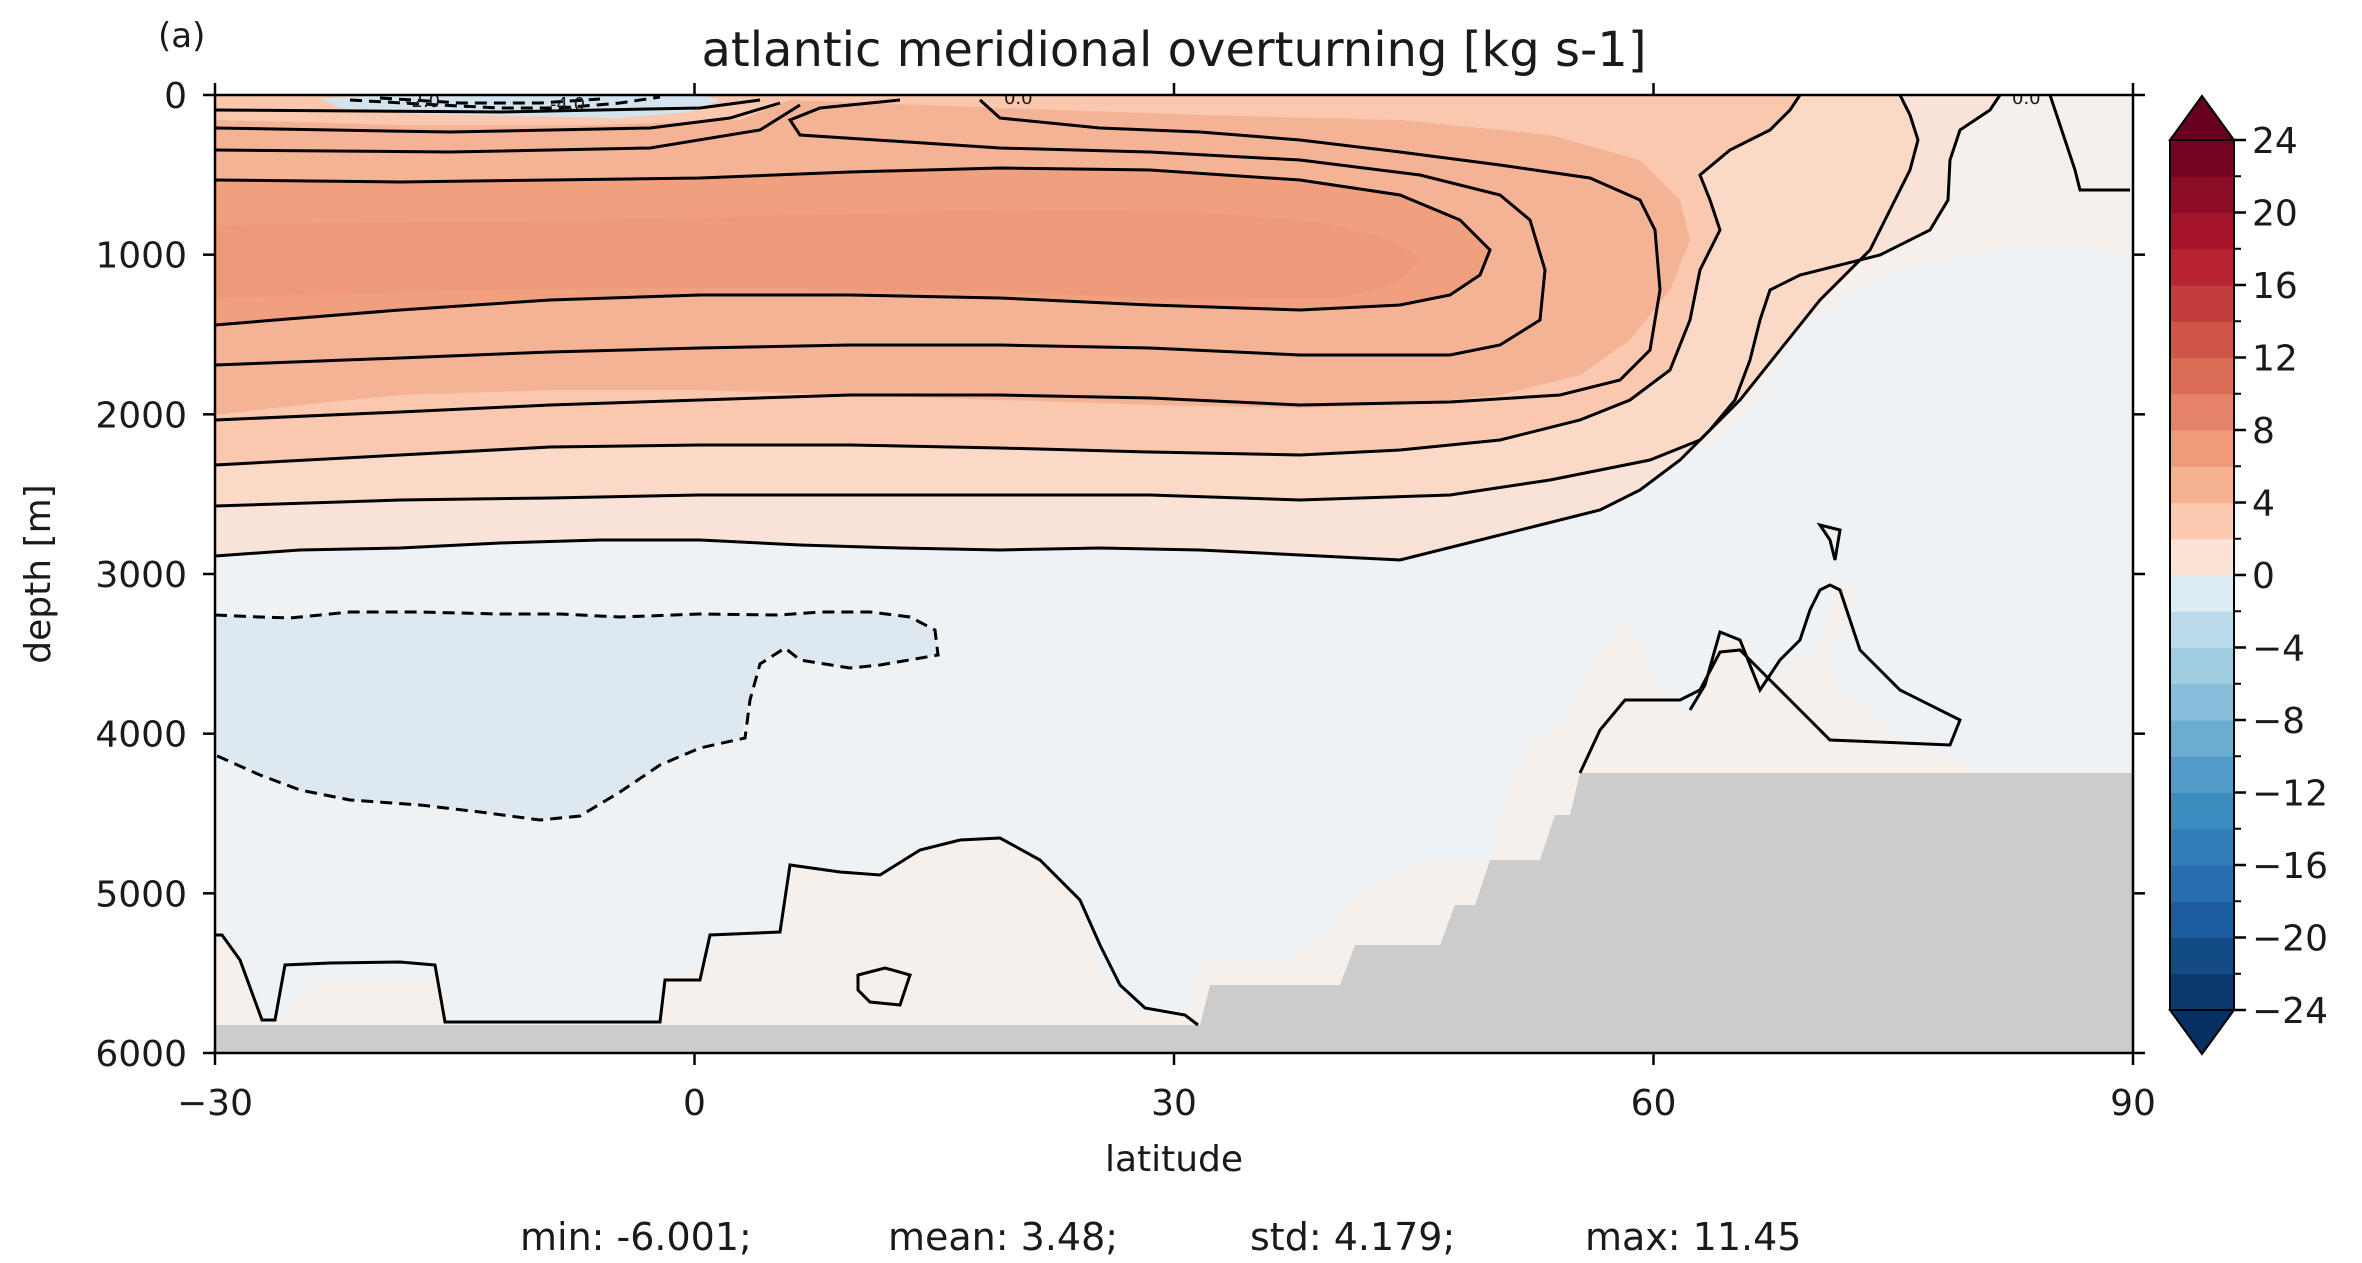 The width and height of the screenshot is (2362, 1263). Describe the element at coordinates (2278, 649) in the screenshot. I see `colorbar-tick-label: −4` at that location.